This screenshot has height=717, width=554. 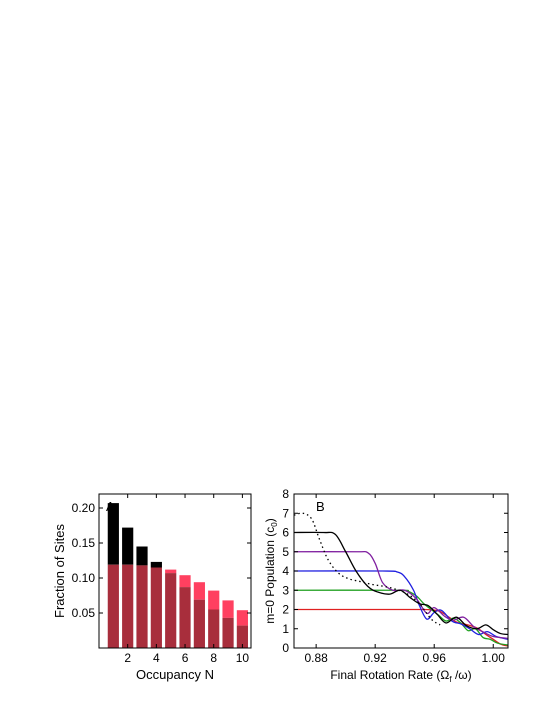 I want to click on panel-b-y-axis-label: m=0 Population (c0), so click(x=271, y=571).